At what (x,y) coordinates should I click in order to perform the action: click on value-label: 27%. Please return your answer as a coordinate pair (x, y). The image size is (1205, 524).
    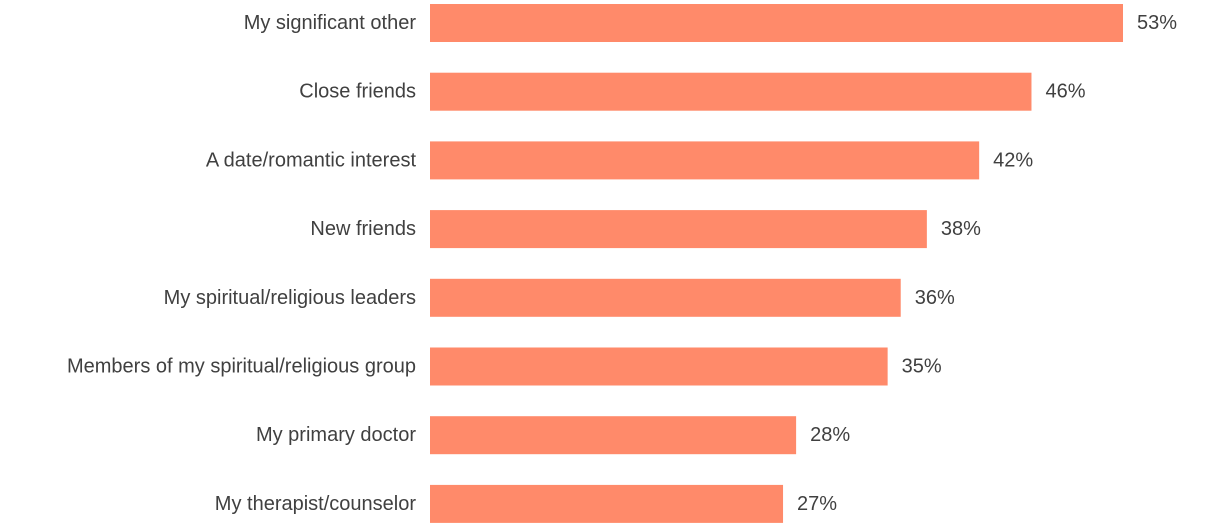
    Looking at the image, I should click on (817, 504).